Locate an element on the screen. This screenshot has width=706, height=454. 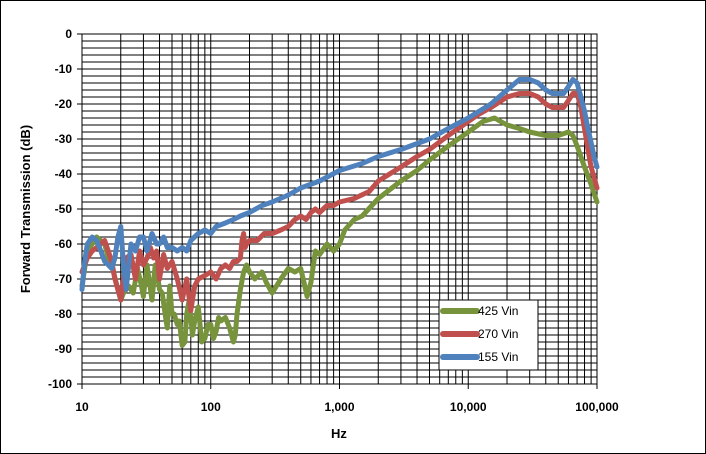
x-tick-label: 100 is located at coordinates (211, 407).